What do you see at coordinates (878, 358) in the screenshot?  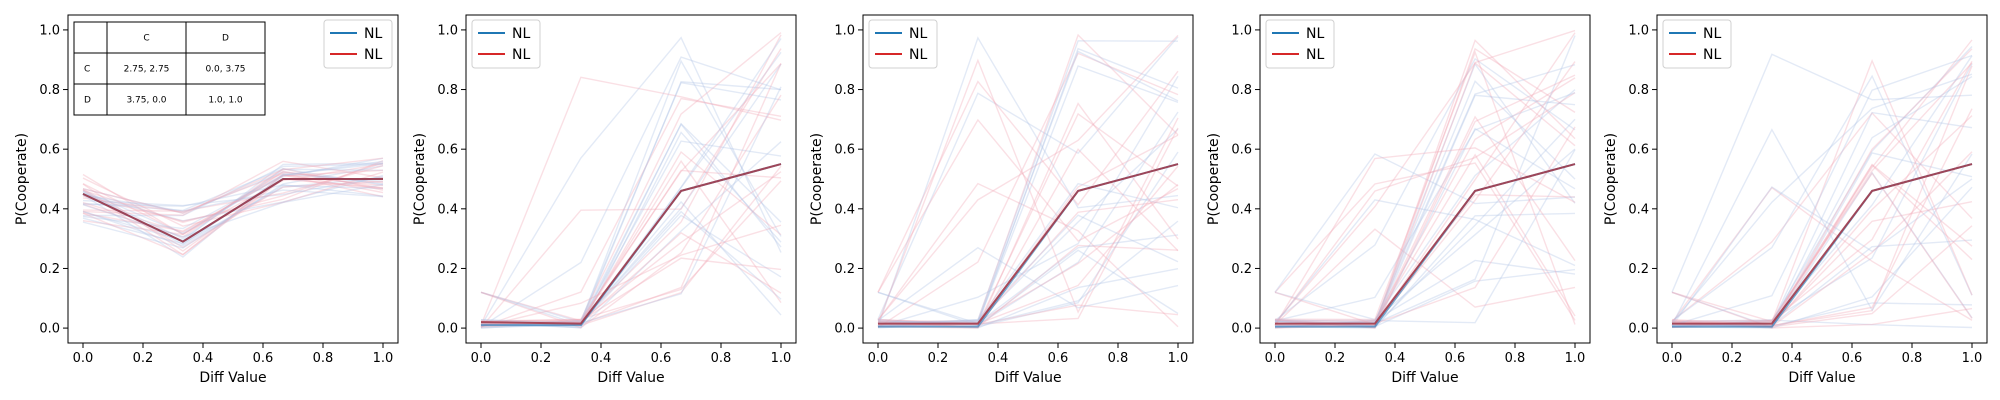 I see `x-tick-label: 0.0` at bounding box center [878, 358].